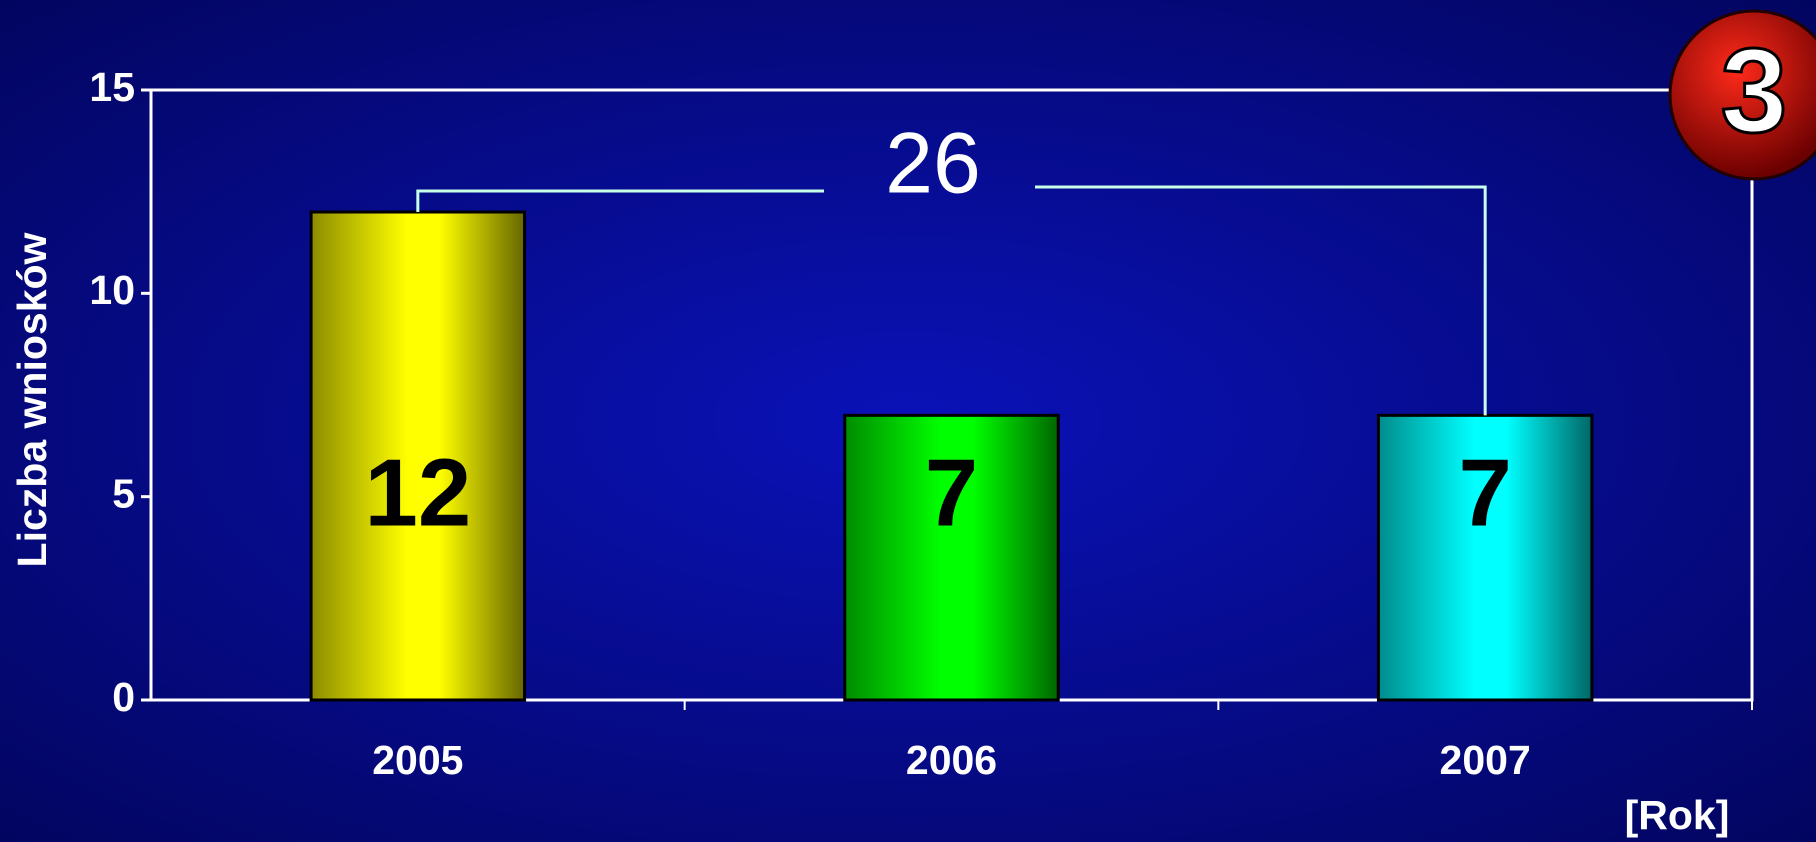 The width and height of the screenshot is (1816, 842). I want to click on badge-label: 3, so click(1754, 91).